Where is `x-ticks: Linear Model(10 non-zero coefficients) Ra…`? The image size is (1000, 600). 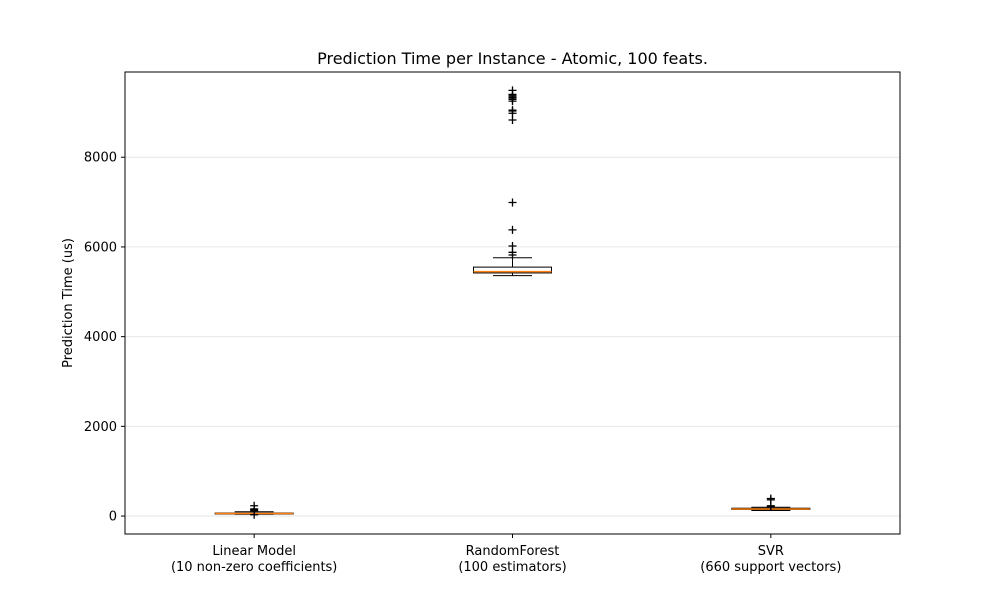 x-ticks: Linear Model(10 non-zero coefficients) Ra… is located at coordinates (506, 554).